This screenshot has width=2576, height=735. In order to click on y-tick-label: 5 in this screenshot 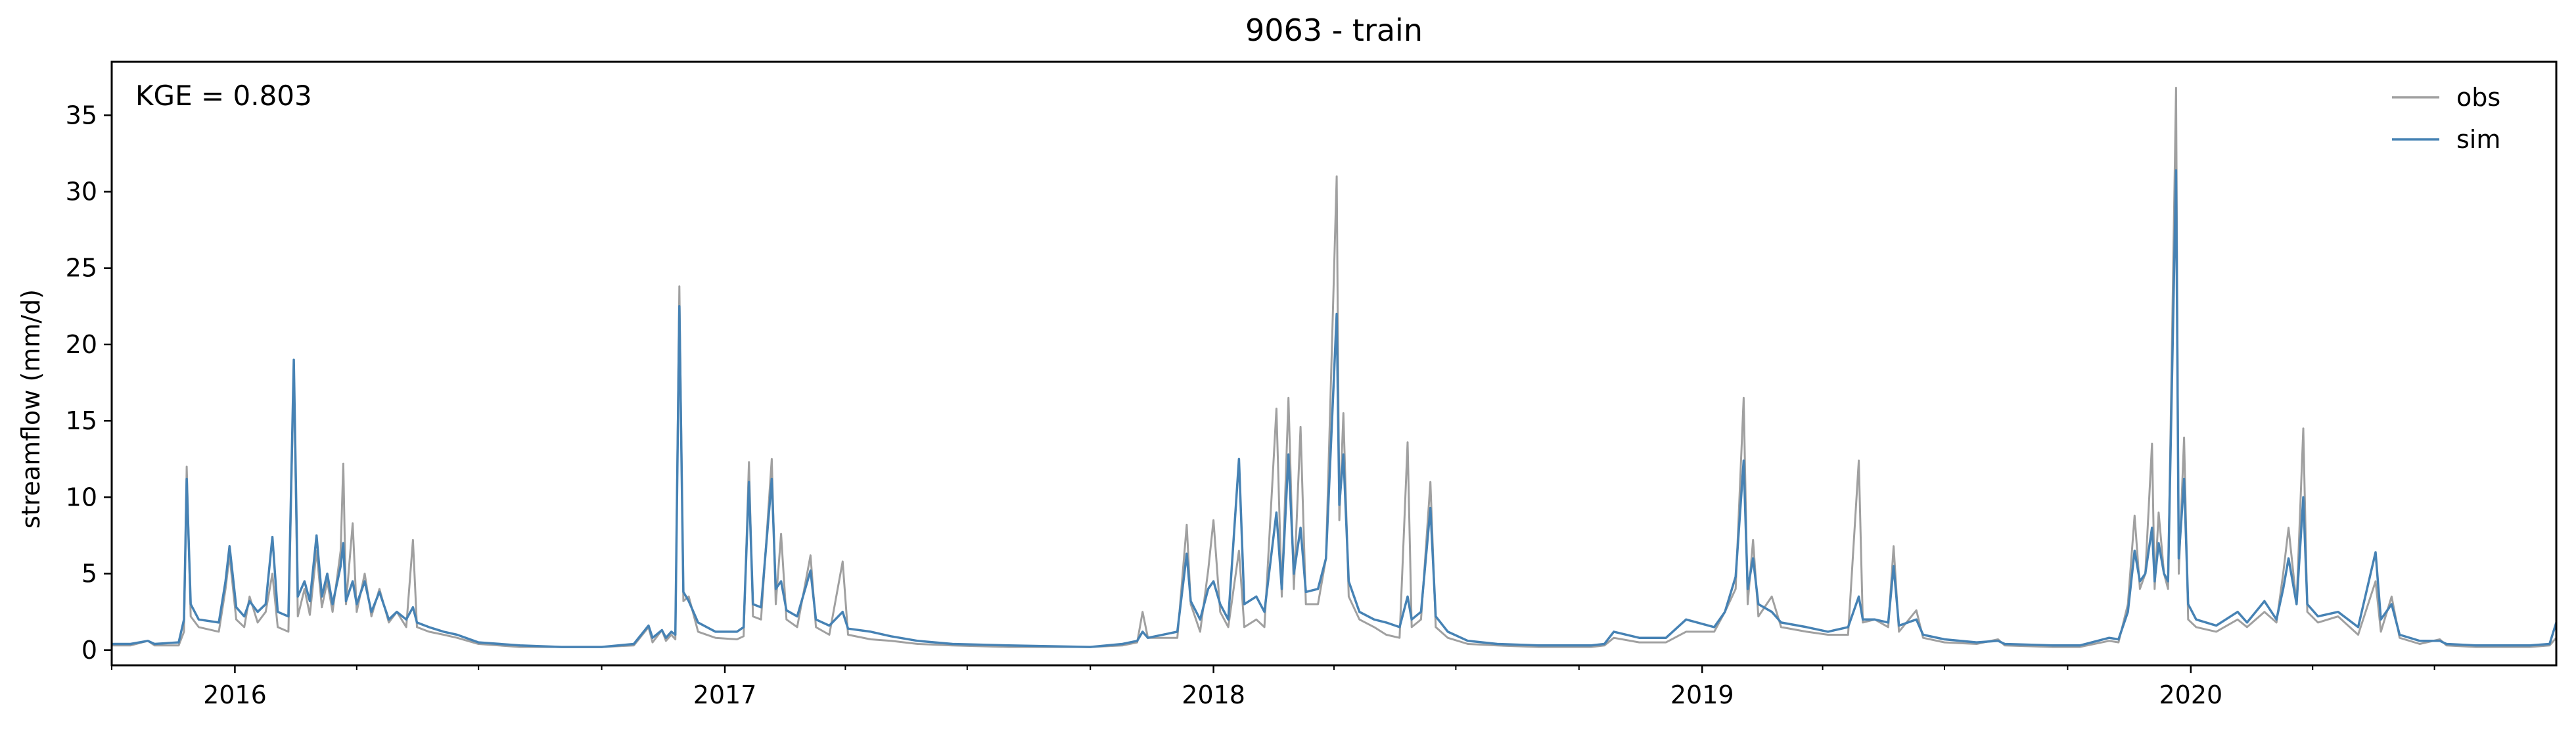, I will do `click(89, 573)`.